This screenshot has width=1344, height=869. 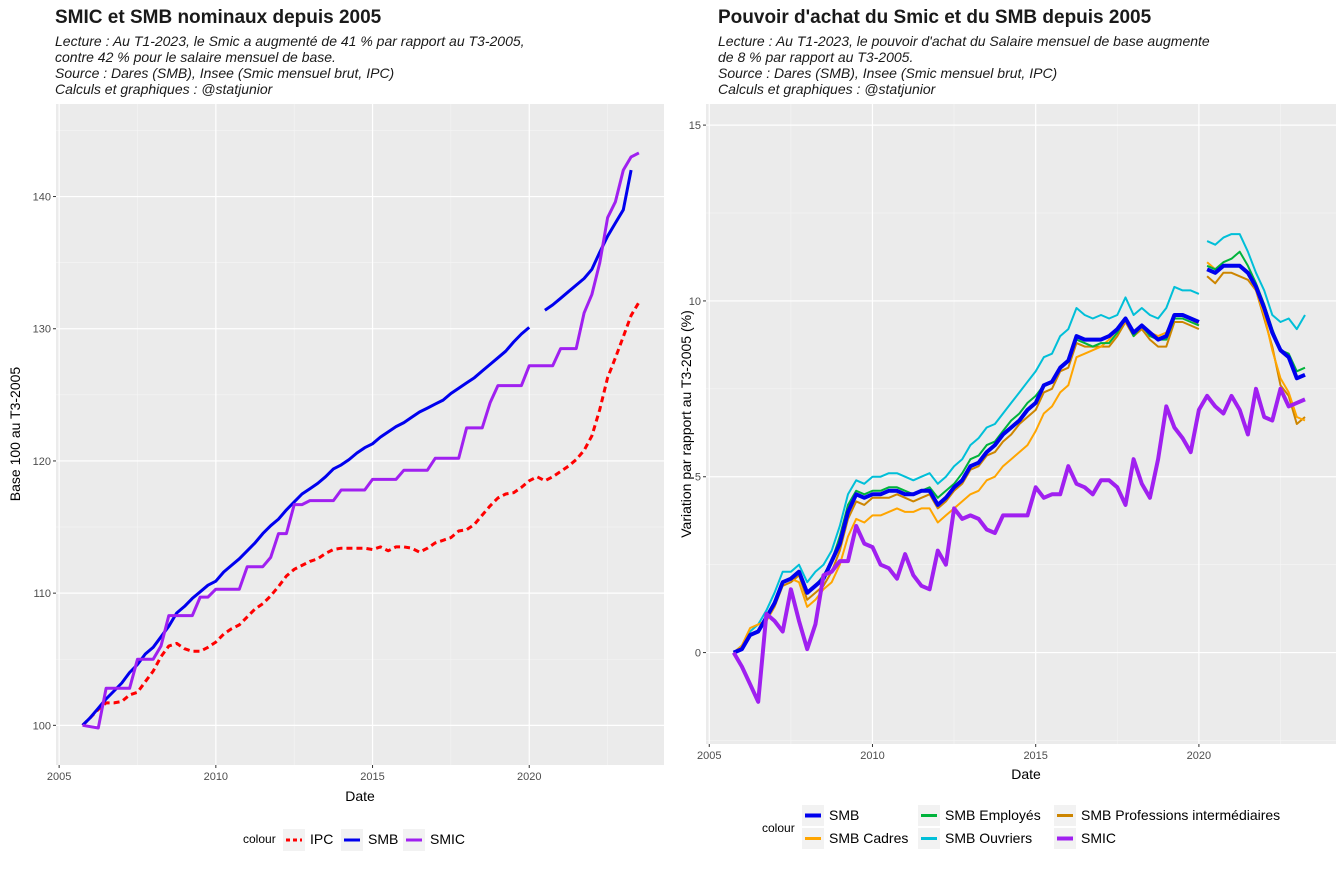 What do you see at coordinates (695, 126) in the screenshot?
I see `y-tick-label: 15` at bounding box center [695, 126].